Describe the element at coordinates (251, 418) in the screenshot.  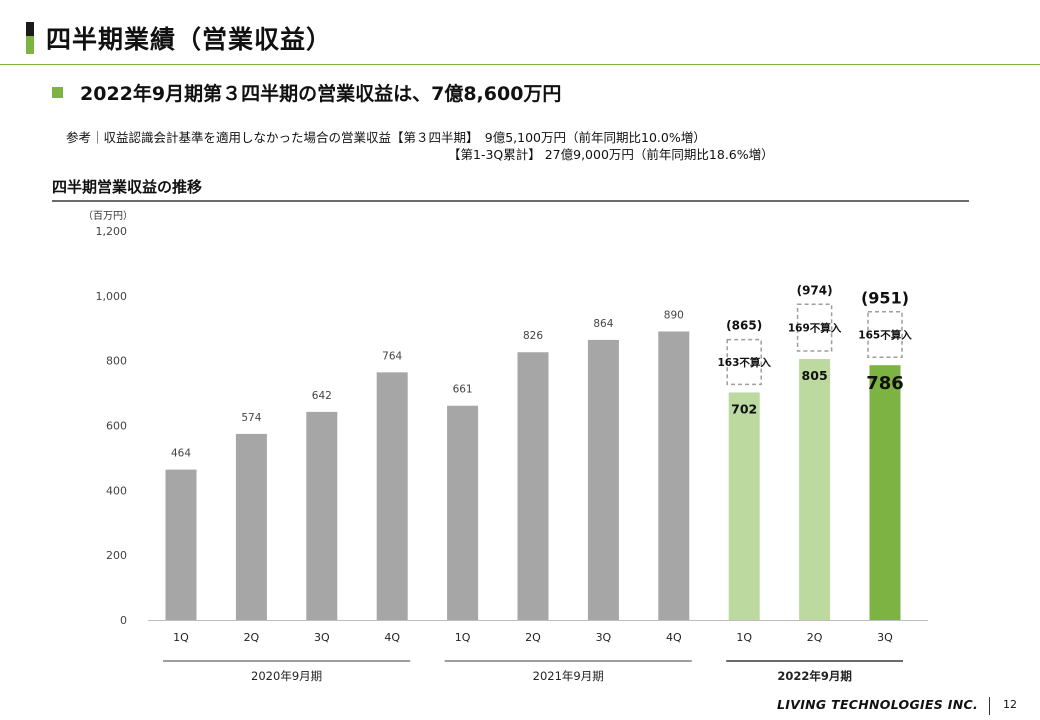
I see `data-label: 574` at that location.